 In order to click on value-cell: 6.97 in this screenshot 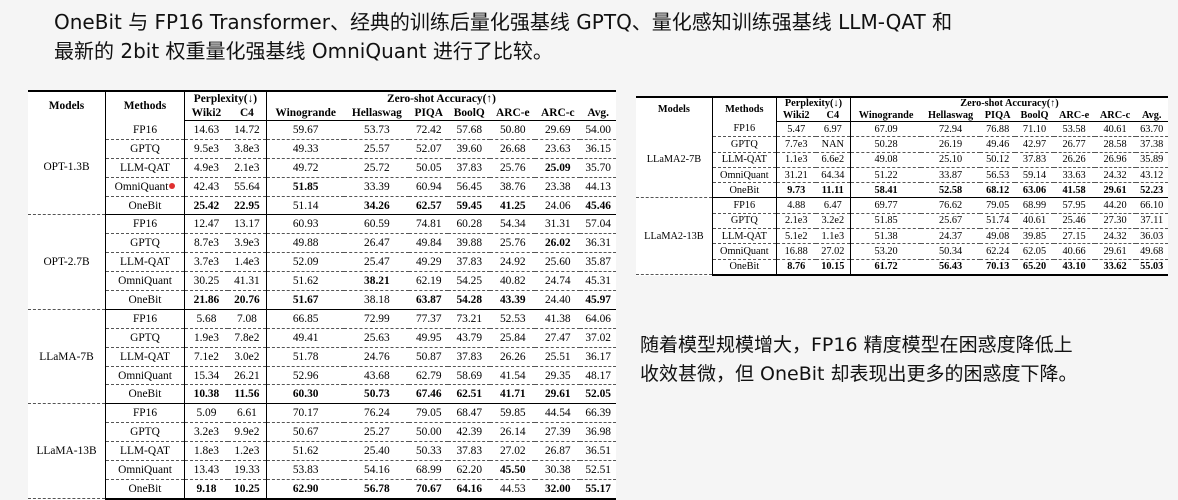, I will do `click(833, 129)`.